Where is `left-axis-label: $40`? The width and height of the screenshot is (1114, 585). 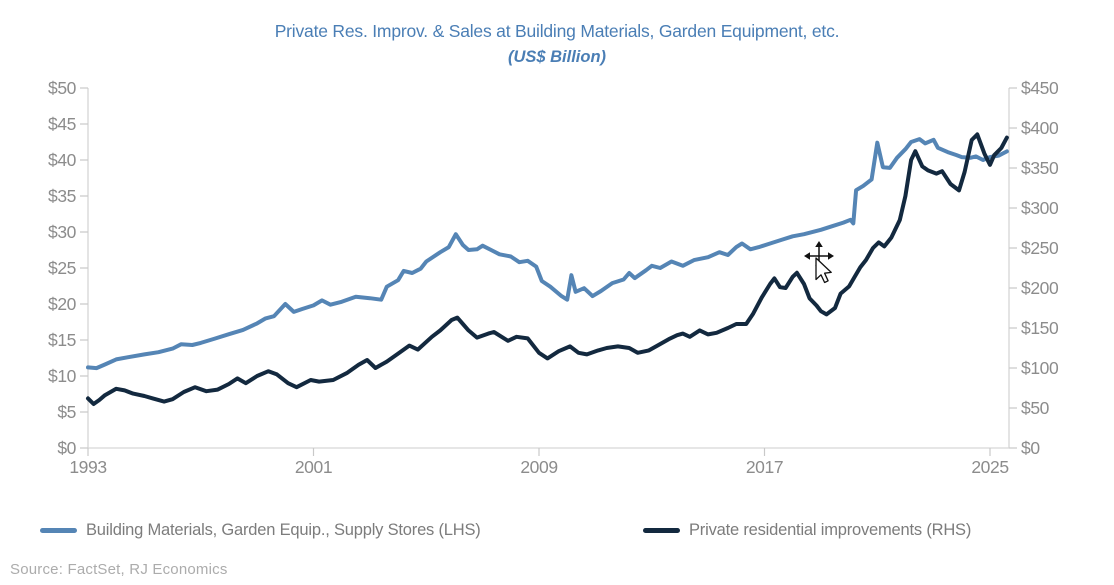
left-axis-label: $40 is located at coordinates (62, 160).